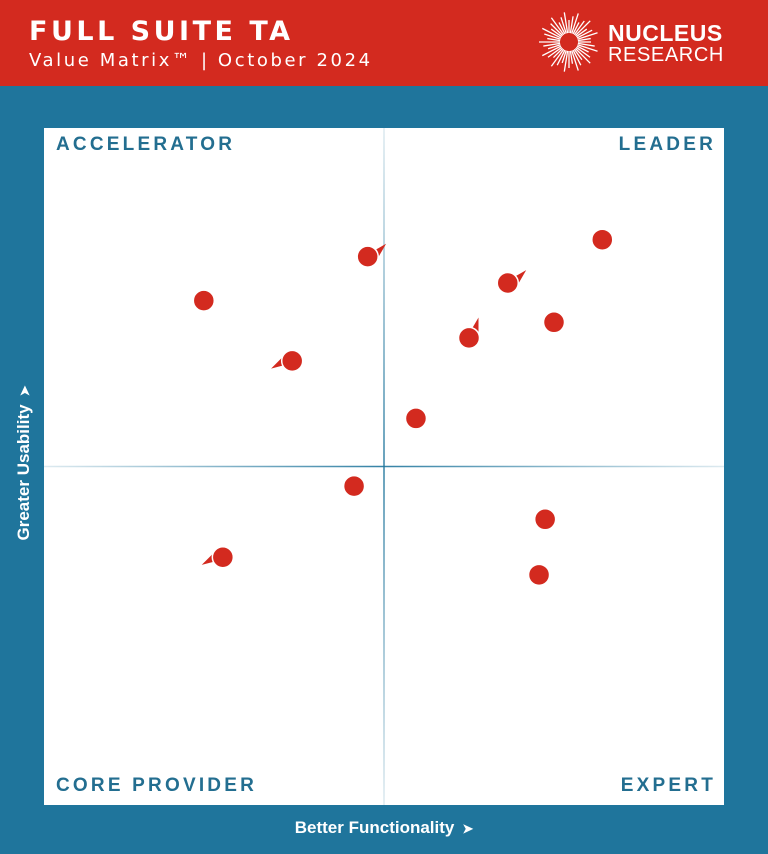  What do you see at coordinates (374, 827) in the screenshot?
I see `x-axis-label: Better Functionality` at bounding box center [374, 827].